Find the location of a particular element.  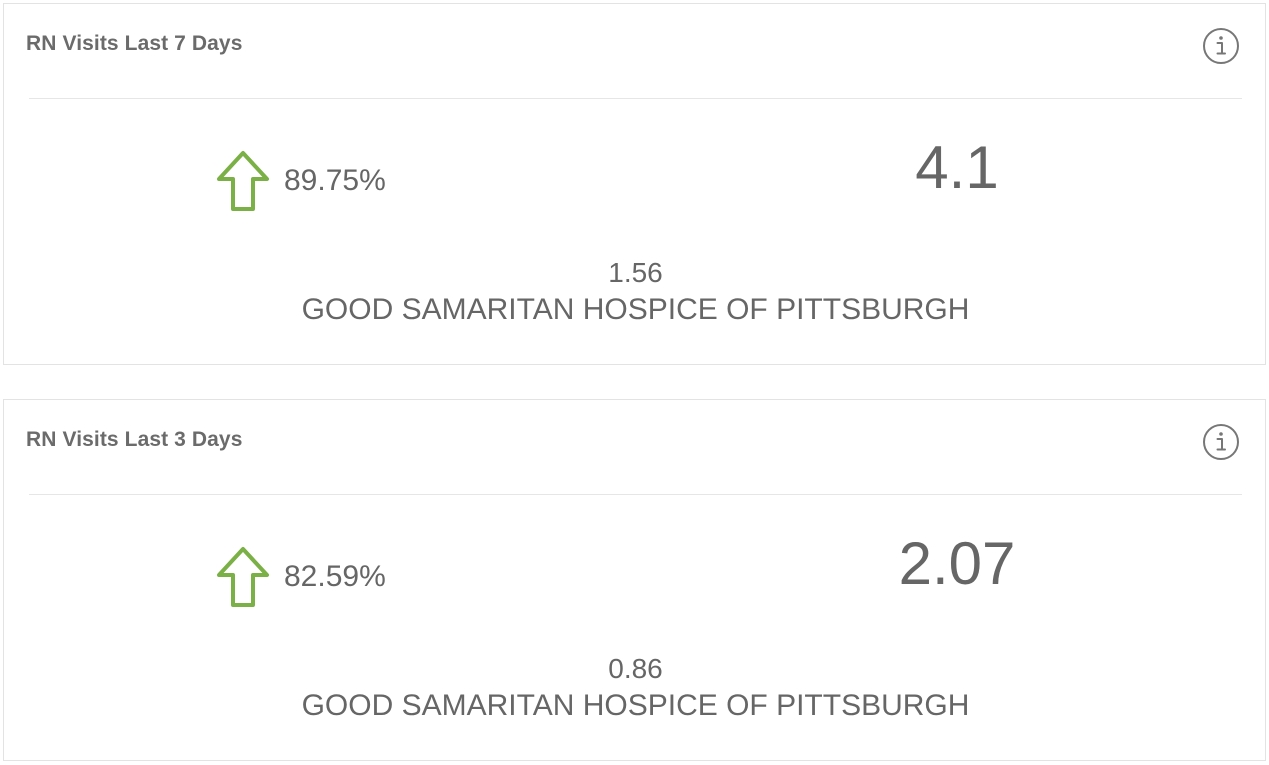

trend-indicator: 82.59% is located at coordinates (301, 577).